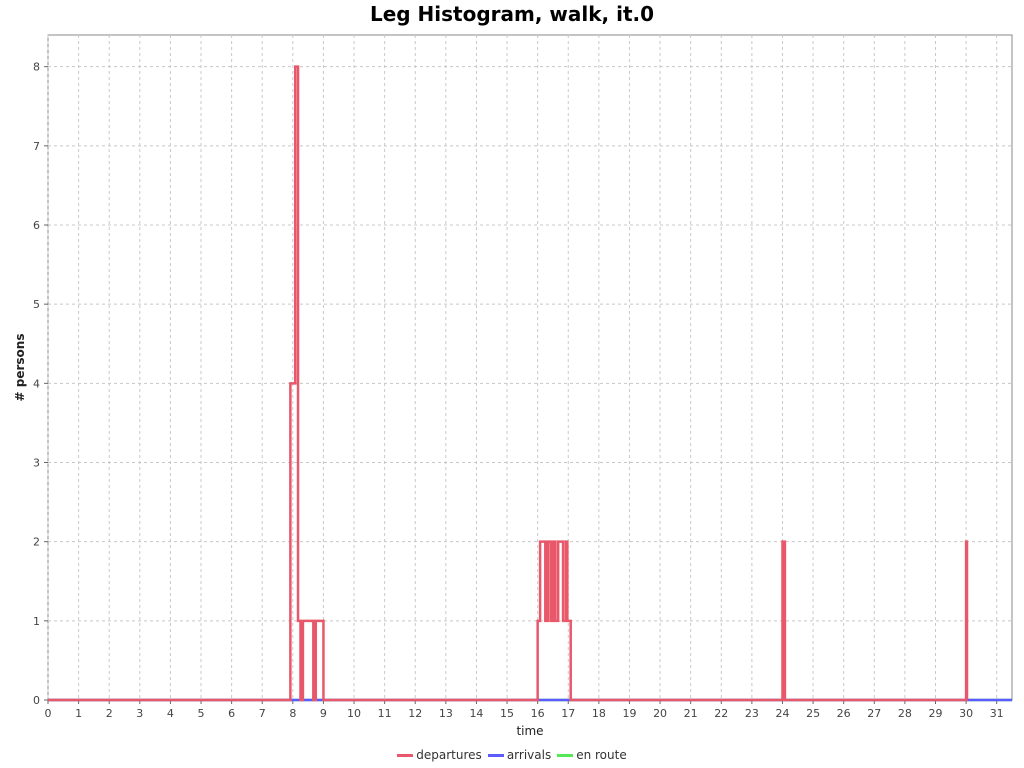  I want to click on x-tick-label: 11, so click(385, 713).